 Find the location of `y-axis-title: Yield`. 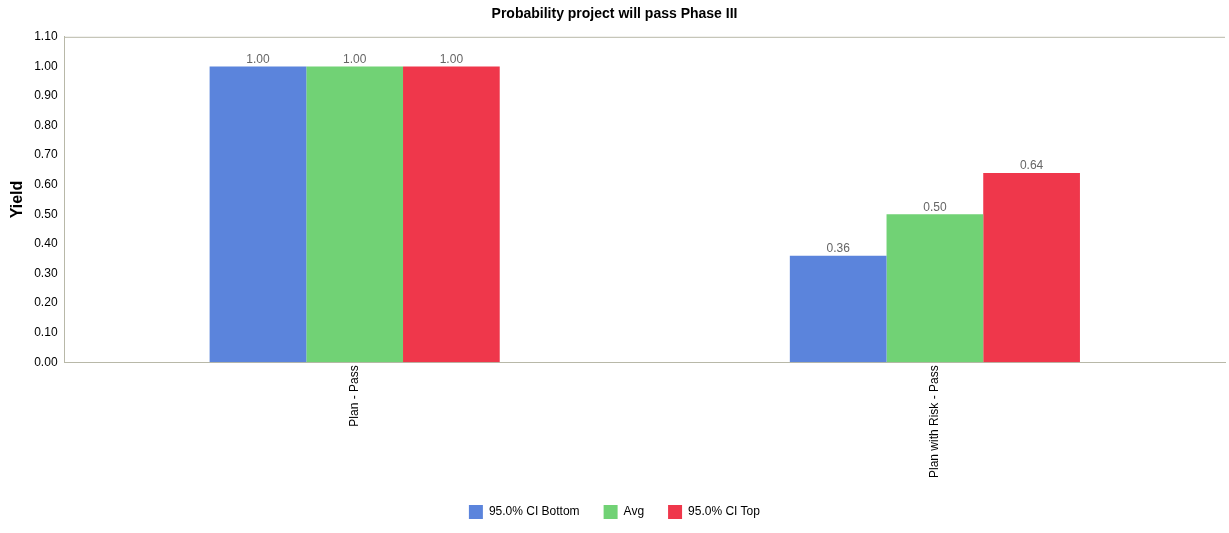

y-axis-title: Yield is located at coordinates (17, 199).